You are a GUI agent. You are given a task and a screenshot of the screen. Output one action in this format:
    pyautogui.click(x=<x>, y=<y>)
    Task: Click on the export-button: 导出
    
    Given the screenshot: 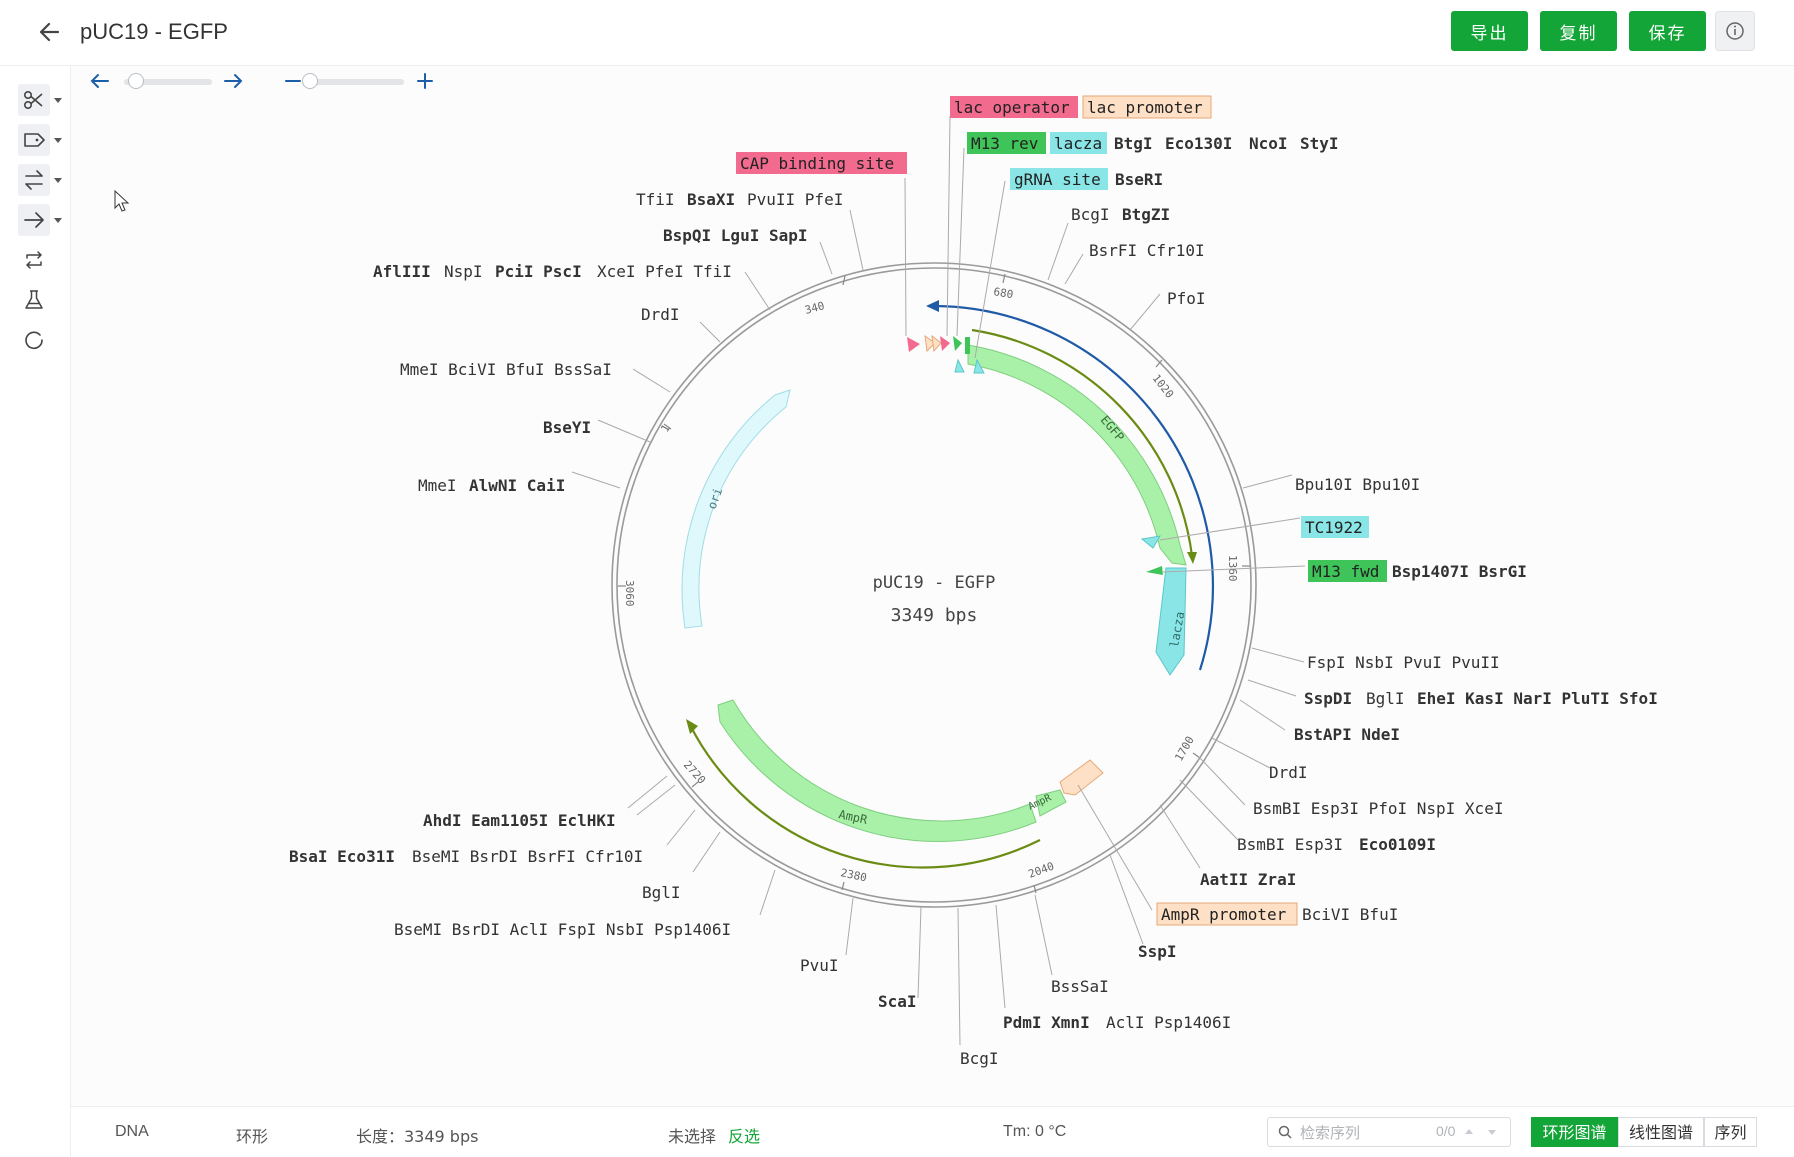 What is the action you would take?
    pyautogui.click(x=1489, y=31)
    